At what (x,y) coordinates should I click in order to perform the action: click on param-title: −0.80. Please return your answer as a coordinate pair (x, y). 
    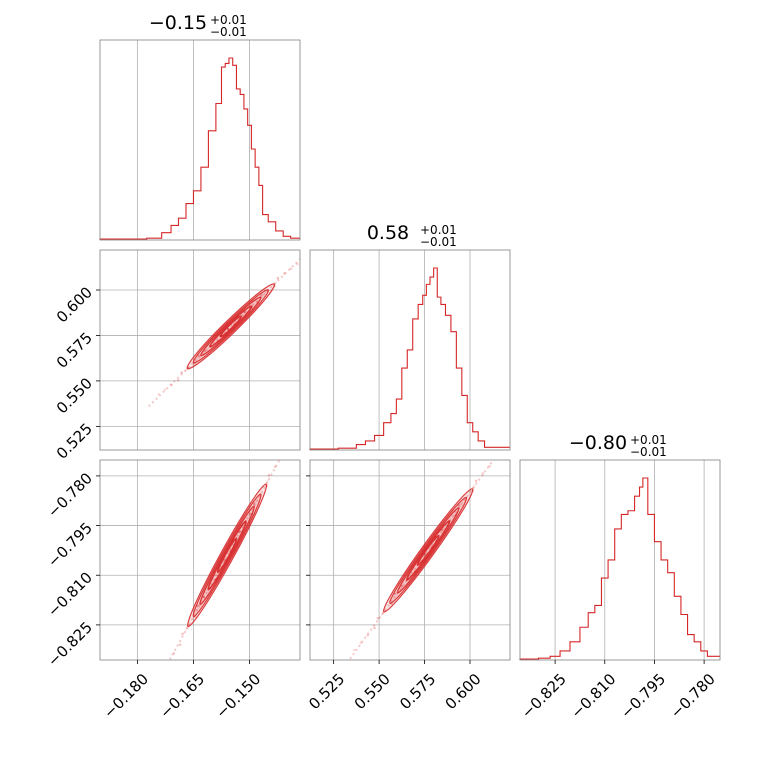
    Looking at the image, I should click on (598, 443).